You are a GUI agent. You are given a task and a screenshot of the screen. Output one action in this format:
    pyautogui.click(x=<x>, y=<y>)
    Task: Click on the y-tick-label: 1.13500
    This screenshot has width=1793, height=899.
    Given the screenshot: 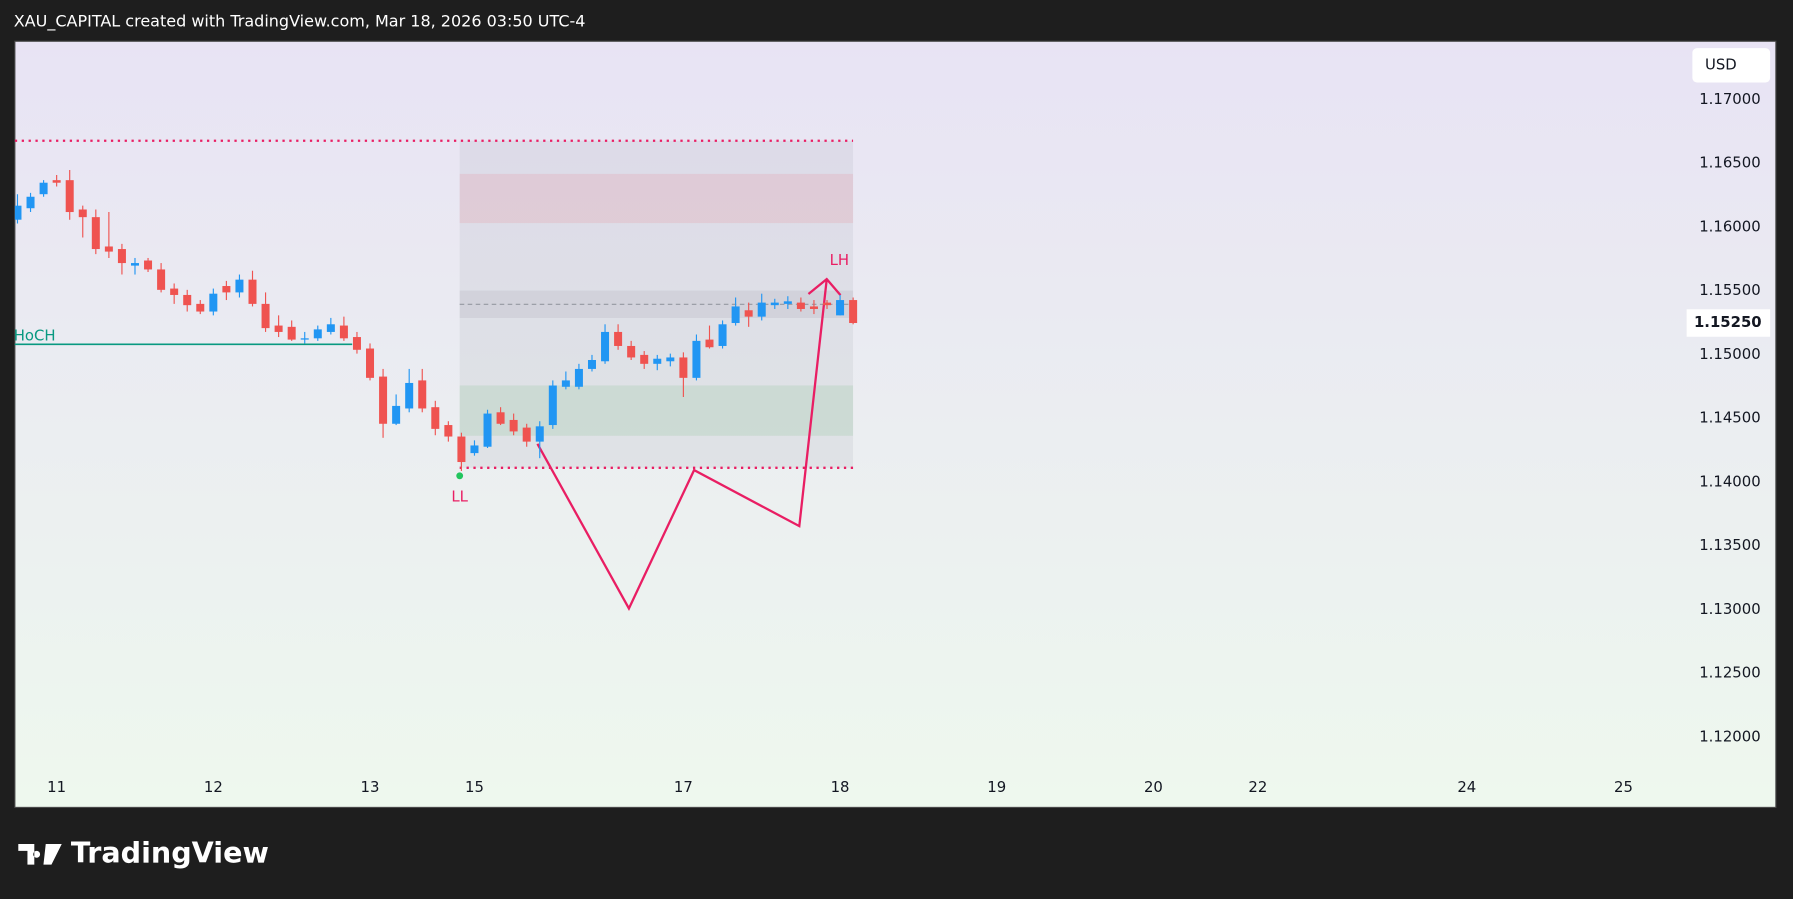 What is the action you would take?
    pyautogui.click(x=1729, y=545)
    